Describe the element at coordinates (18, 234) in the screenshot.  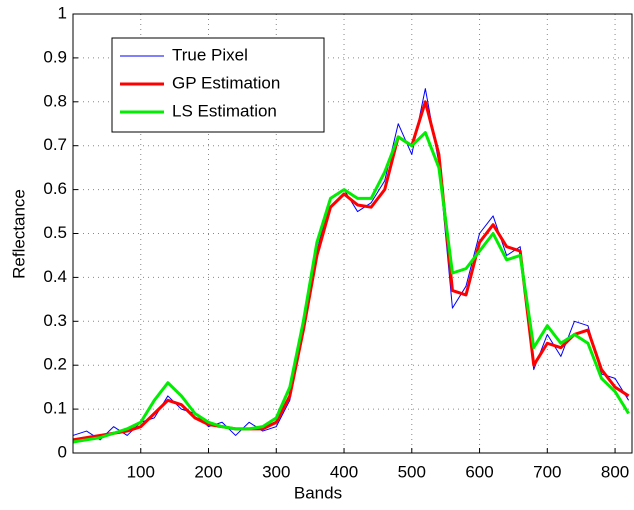
I see `y-axis-label: Reflectance` at that location.